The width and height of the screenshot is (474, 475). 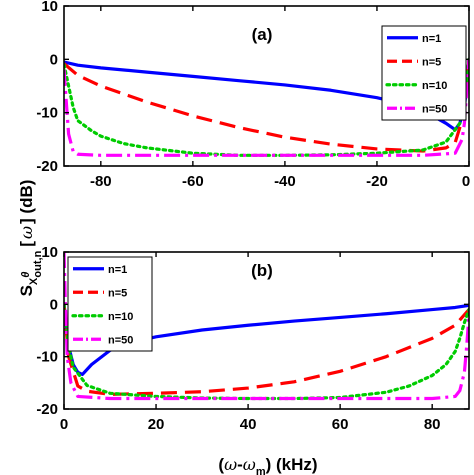 I want to click on svg-text: (ω-ωm) (kHz), so click(x=267, y=465).